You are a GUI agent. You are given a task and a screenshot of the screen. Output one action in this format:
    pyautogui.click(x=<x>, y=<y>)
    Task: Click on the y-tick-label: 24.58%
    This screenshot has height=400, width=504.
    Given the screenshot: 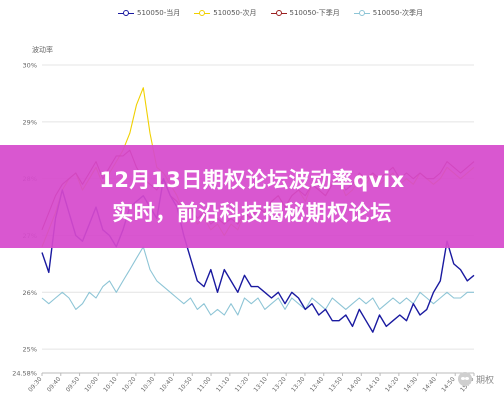 What is the action you would take?
    pyautogui.click(x=24, y=374)
    